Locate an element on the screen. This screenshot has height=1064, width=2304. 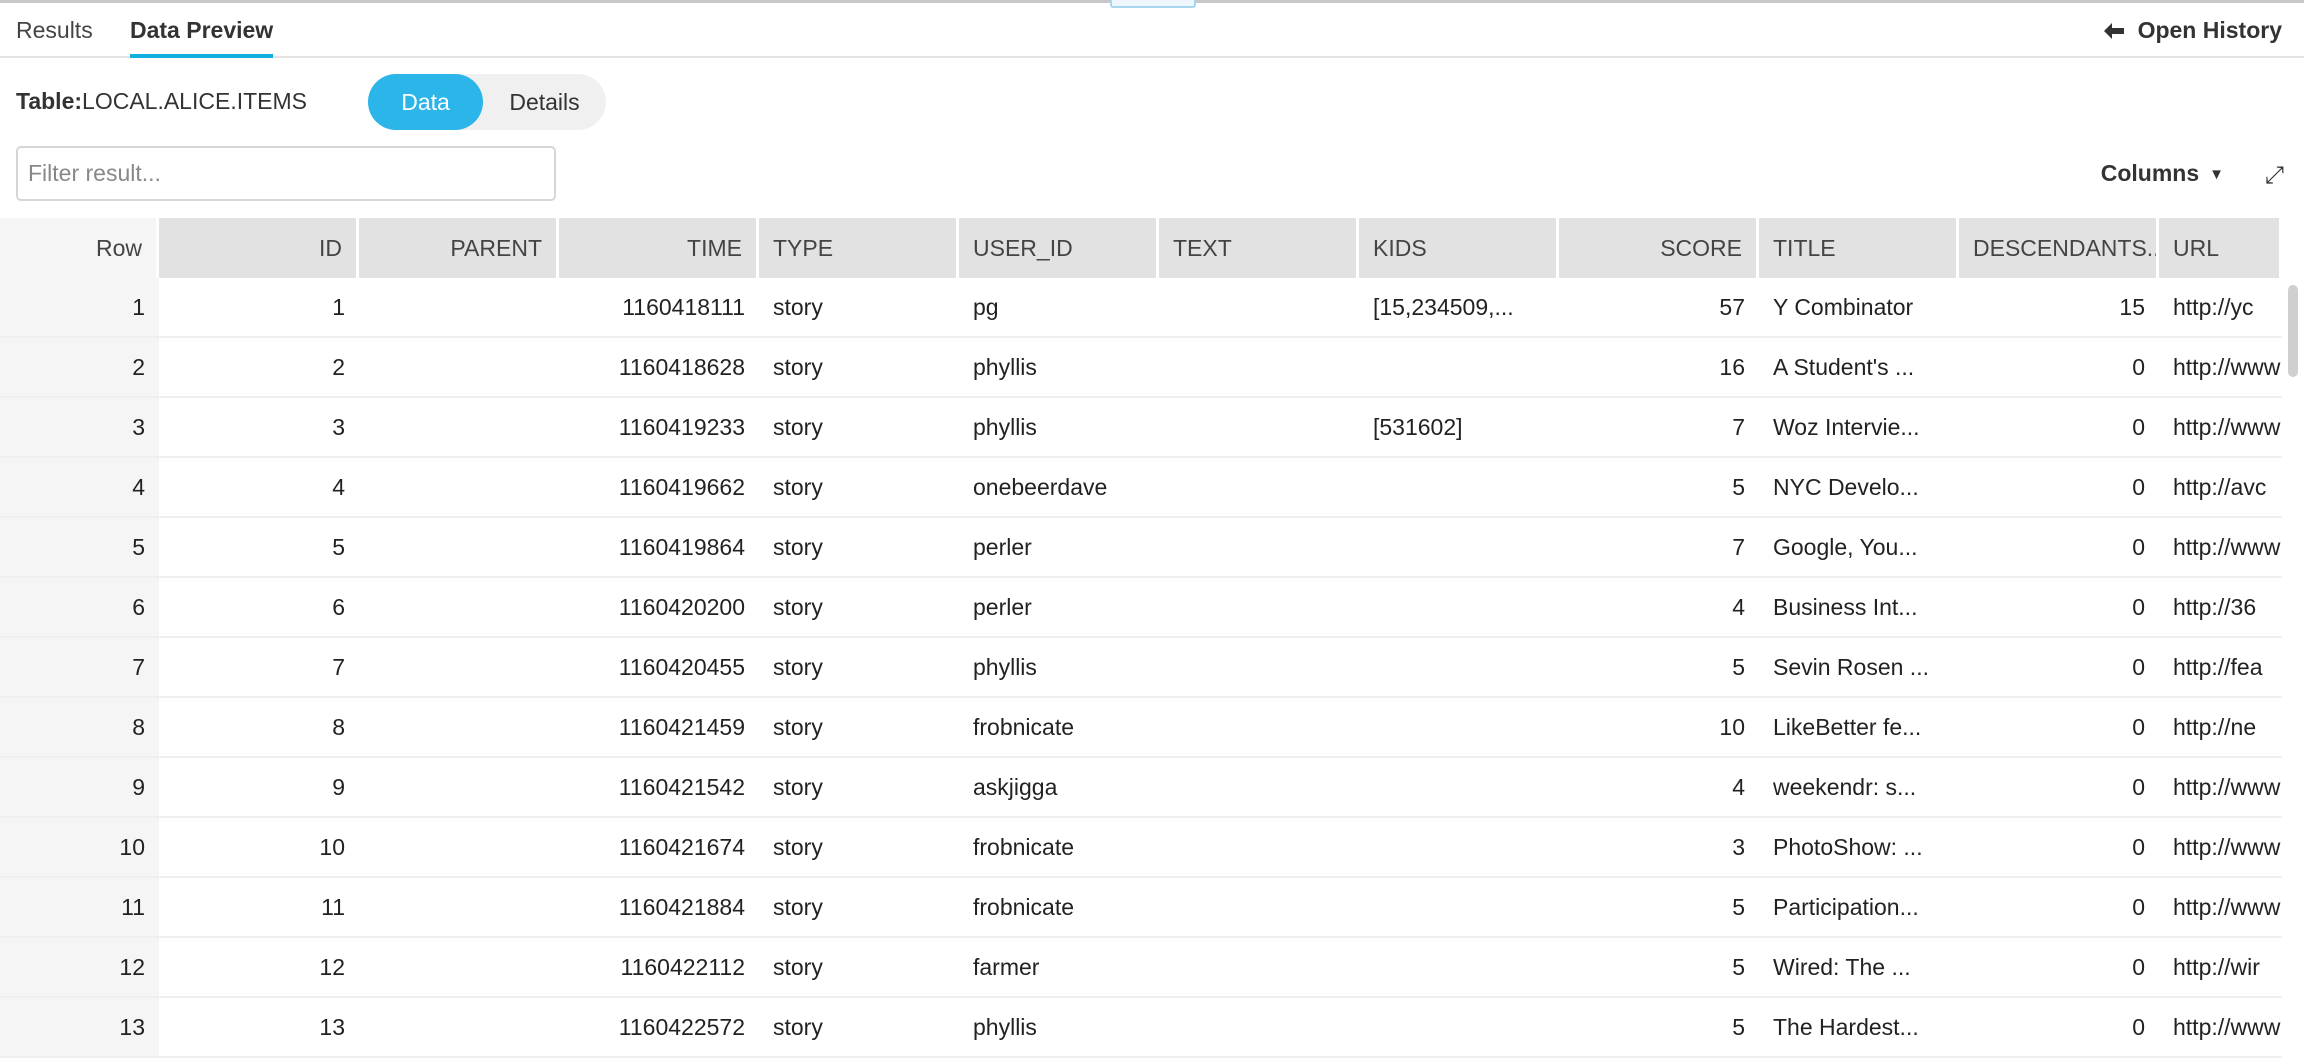
tab-results: Results is located at coordinates (54, 30).